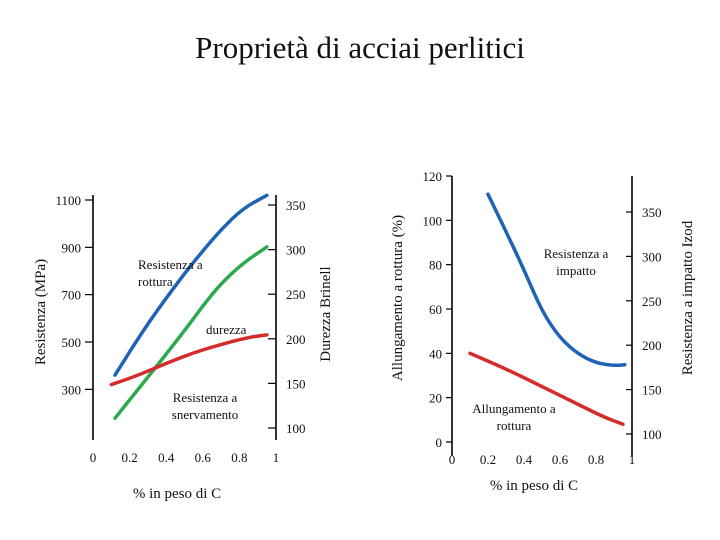 The width and height of the screenshot is (720, 540). Describe the element at coordinates (72, 247) in the screenshot. I see `y-tick-left-label: 900` at that location.